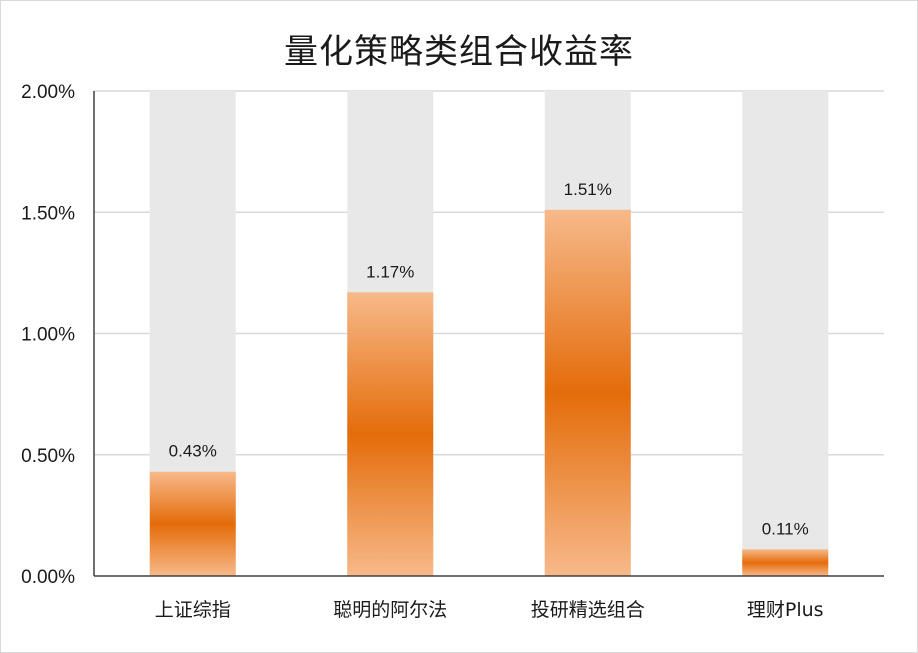 The height and width of the screenshot is (653, 918). What do you see at coordinates (785, 333) in the screenshot?
I see `bar-background` at bounding box center [785, 333].